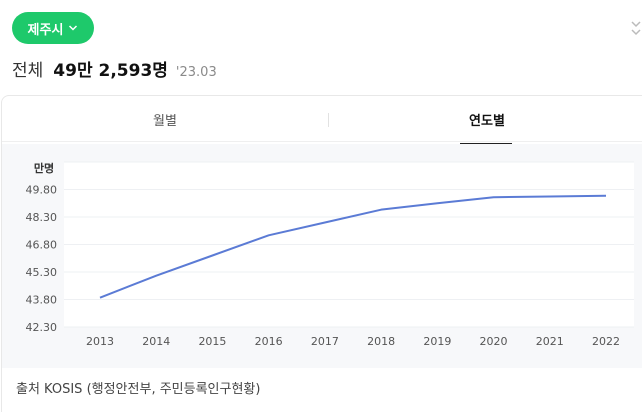 The image size is (642, 412). I want to click on x-tick-label: 2021, so click(550, 341).